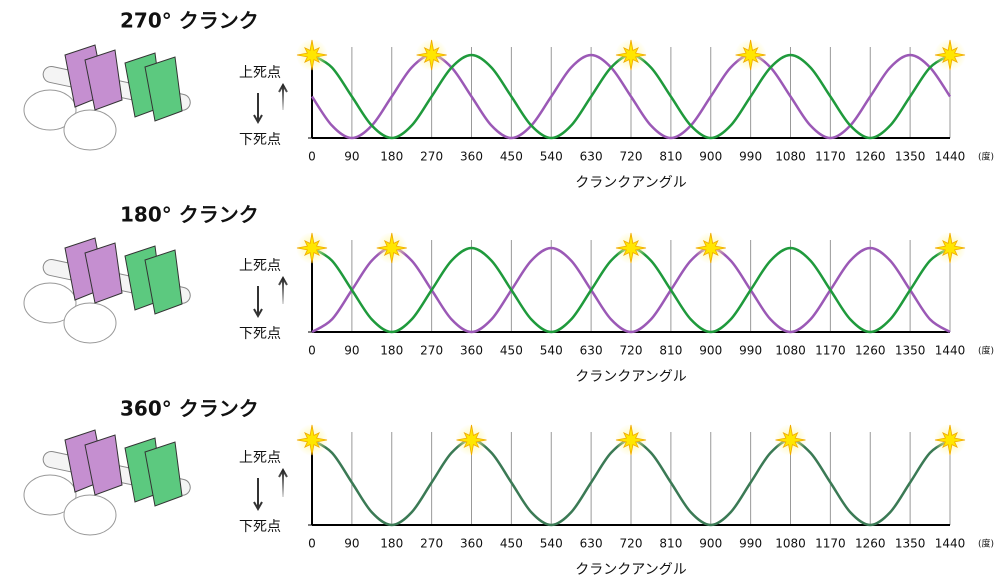  I want to click on x-tick-label: 1080, so click(790, 157).